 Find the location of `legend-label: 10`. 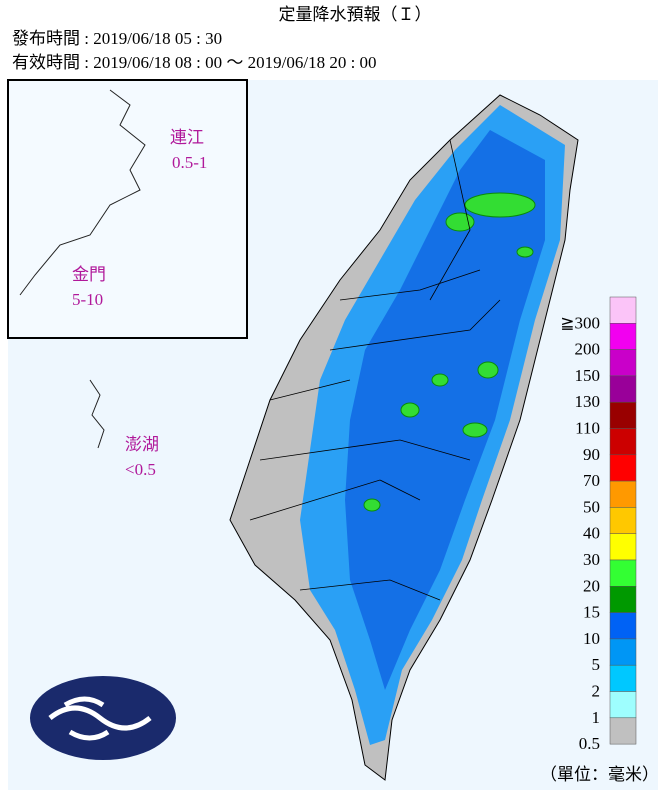

legend-label: 10 is located at coordinates (591, 638).